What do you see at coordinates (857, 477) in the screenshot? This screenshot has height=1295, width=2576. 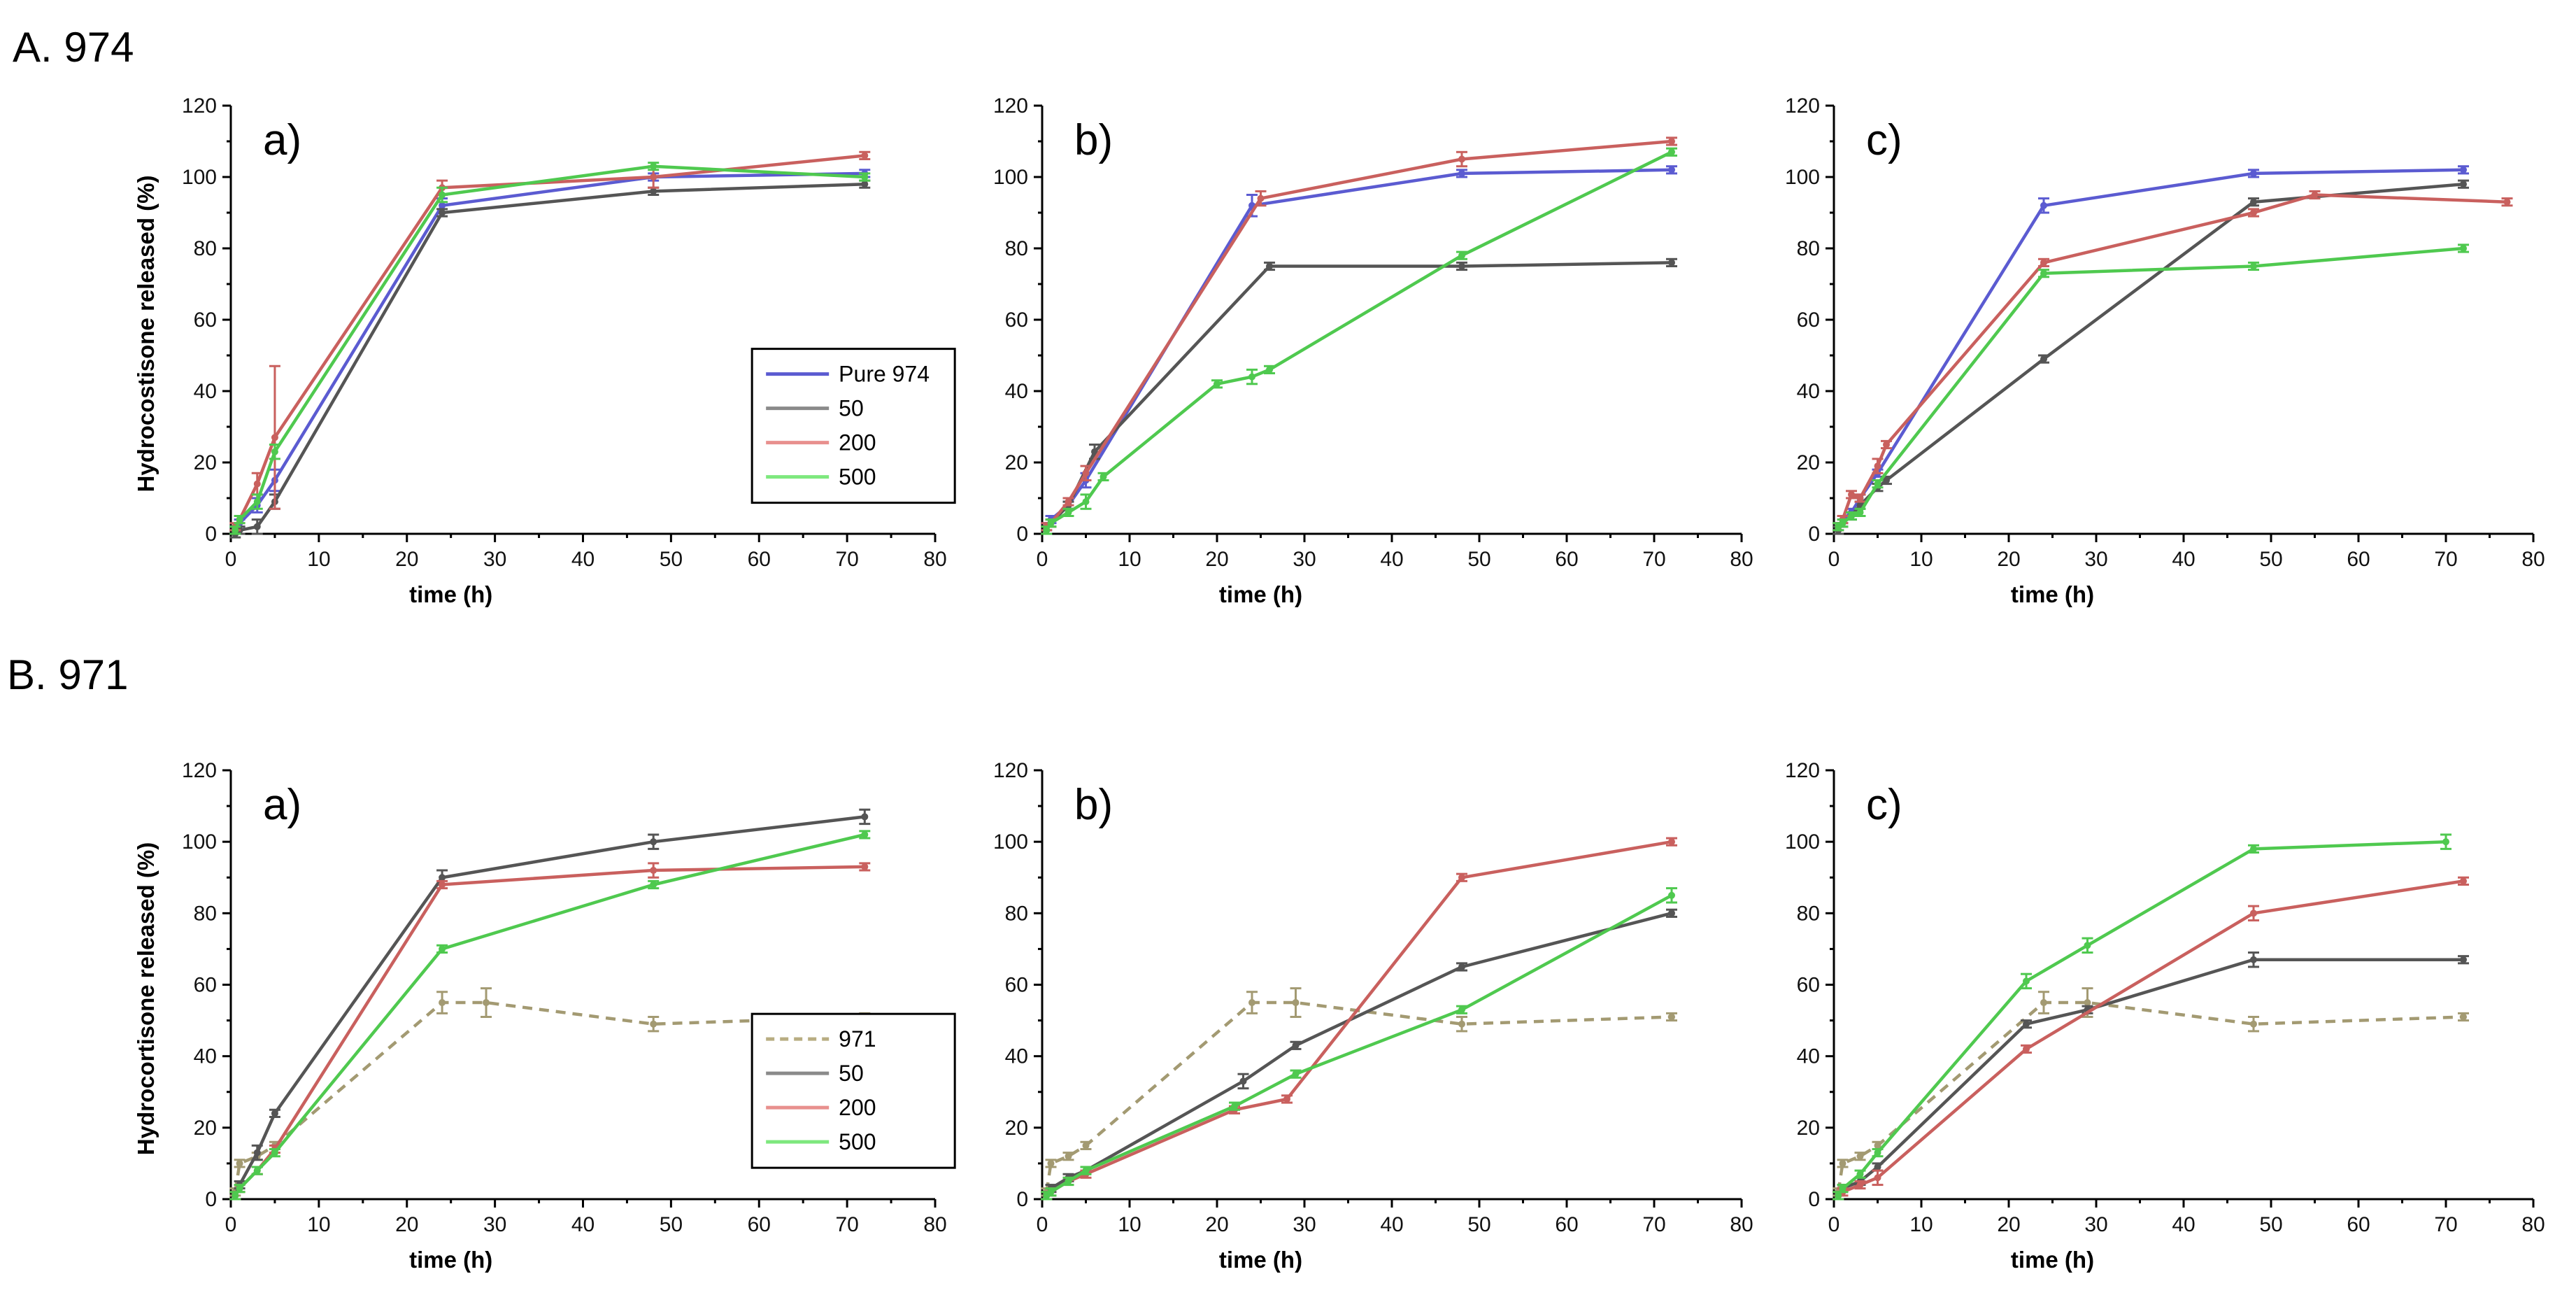 I see `legend-label: 500` at bounding box center [857, 477].